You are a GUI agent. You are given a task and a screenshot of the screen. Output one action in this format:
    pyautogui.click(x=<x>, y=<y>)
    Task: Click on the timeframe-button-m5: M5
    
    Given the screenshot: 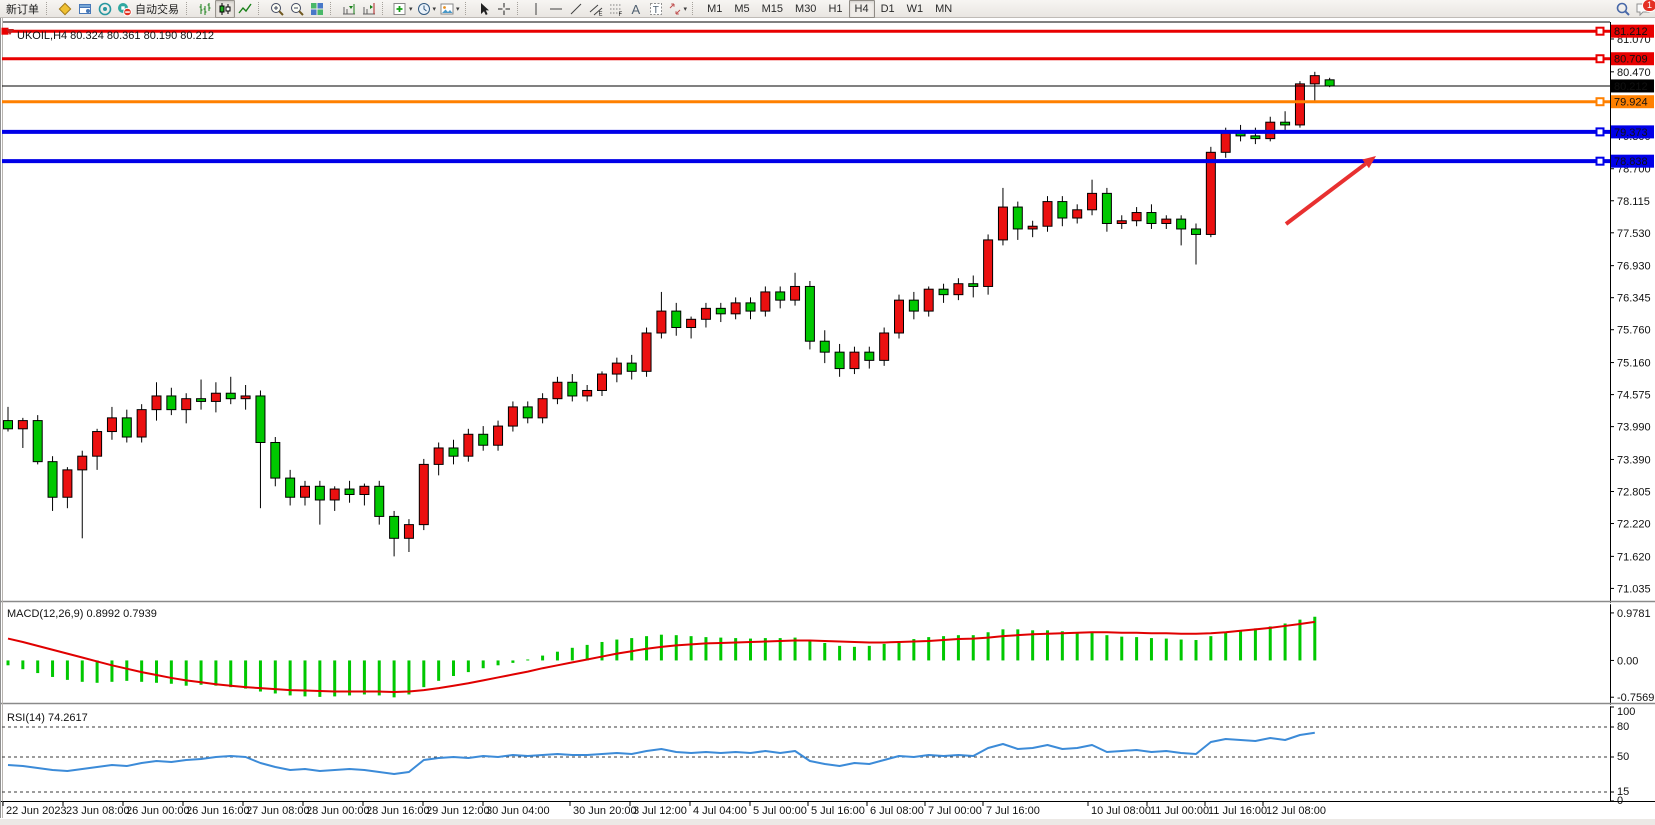 What is the action you would take?
    pyautogui.click(x=742, y=8)
    